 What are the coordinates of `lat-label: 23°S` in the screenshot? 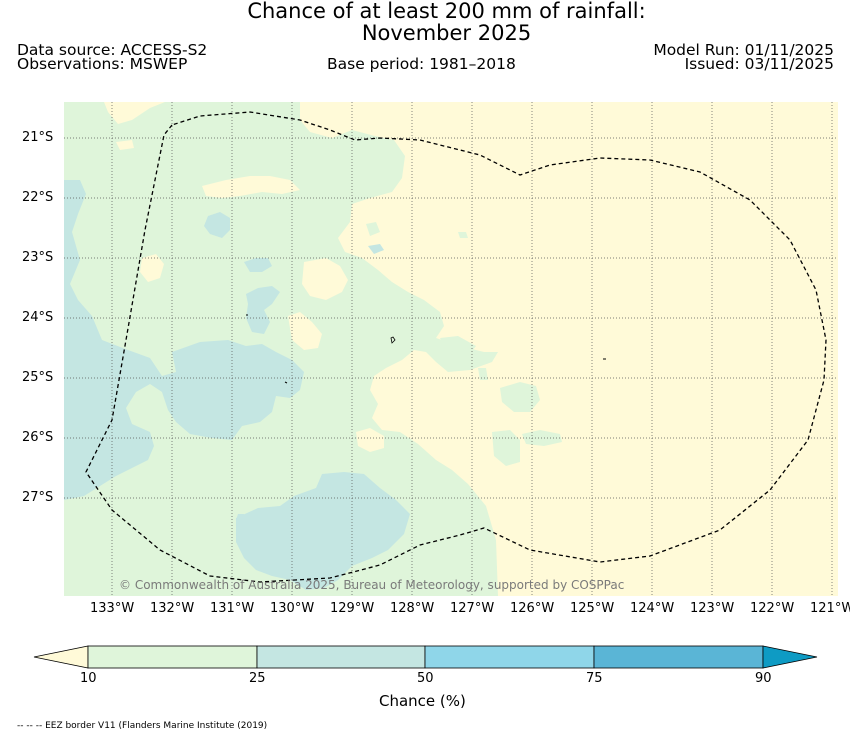 It's located at (38, 257).